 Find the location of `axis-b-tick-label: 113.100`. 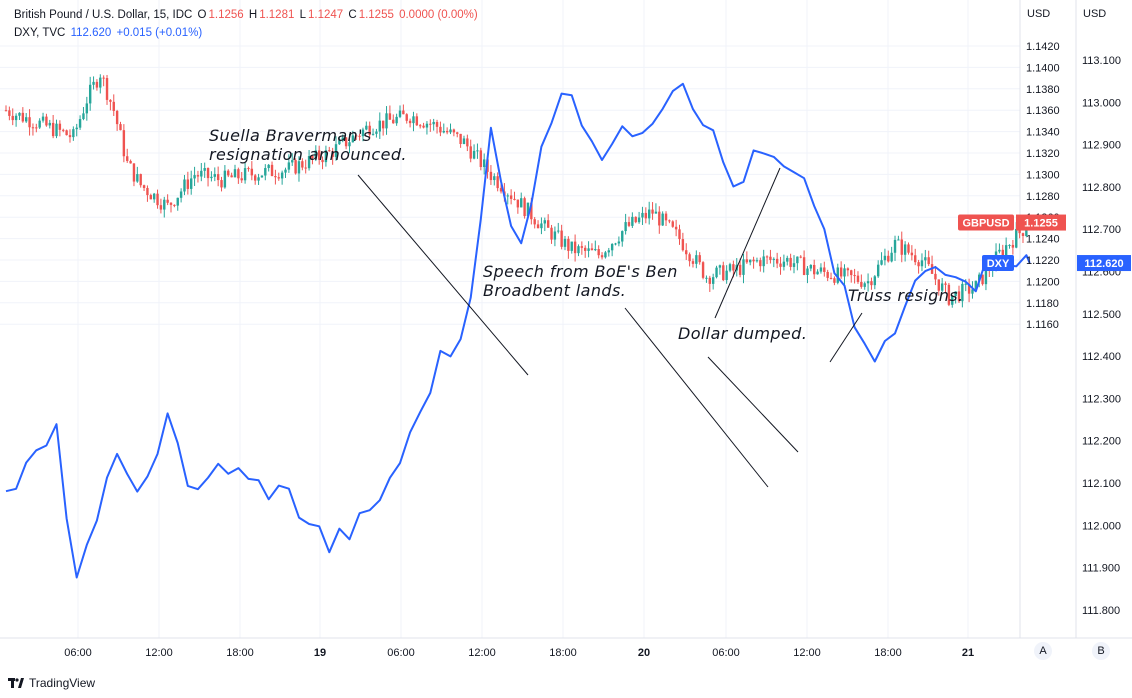

axis-b-tick-label: 113.100 is located at coordinates (1101, 61).